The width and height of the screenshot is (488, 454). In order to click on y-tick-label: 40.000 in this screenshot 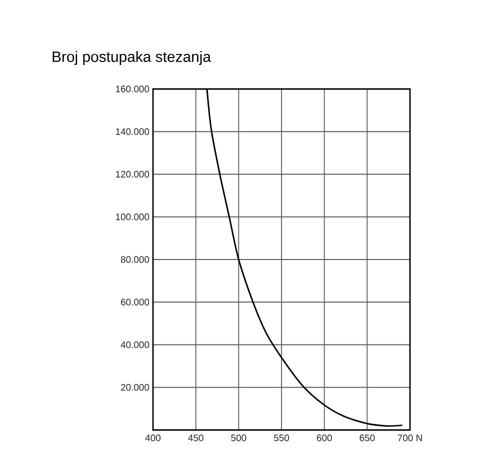, I will do `click(135, 344)`.